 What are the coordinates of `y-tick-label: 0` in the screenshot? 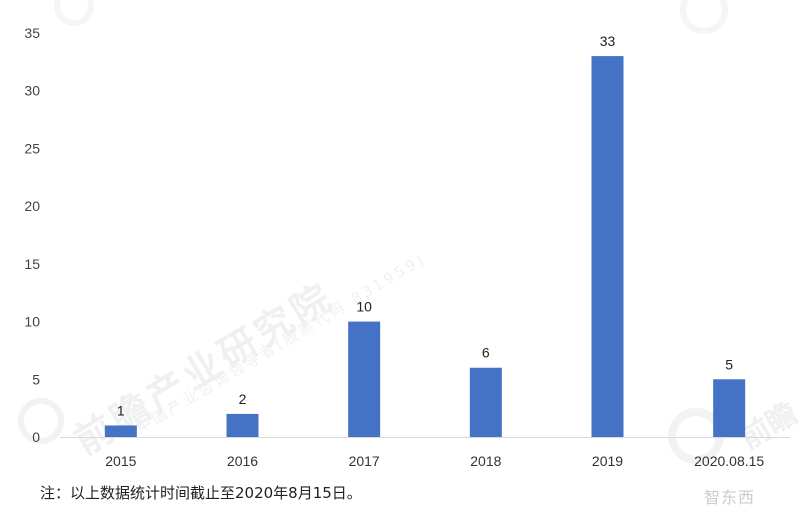 It's located at (36, 437).